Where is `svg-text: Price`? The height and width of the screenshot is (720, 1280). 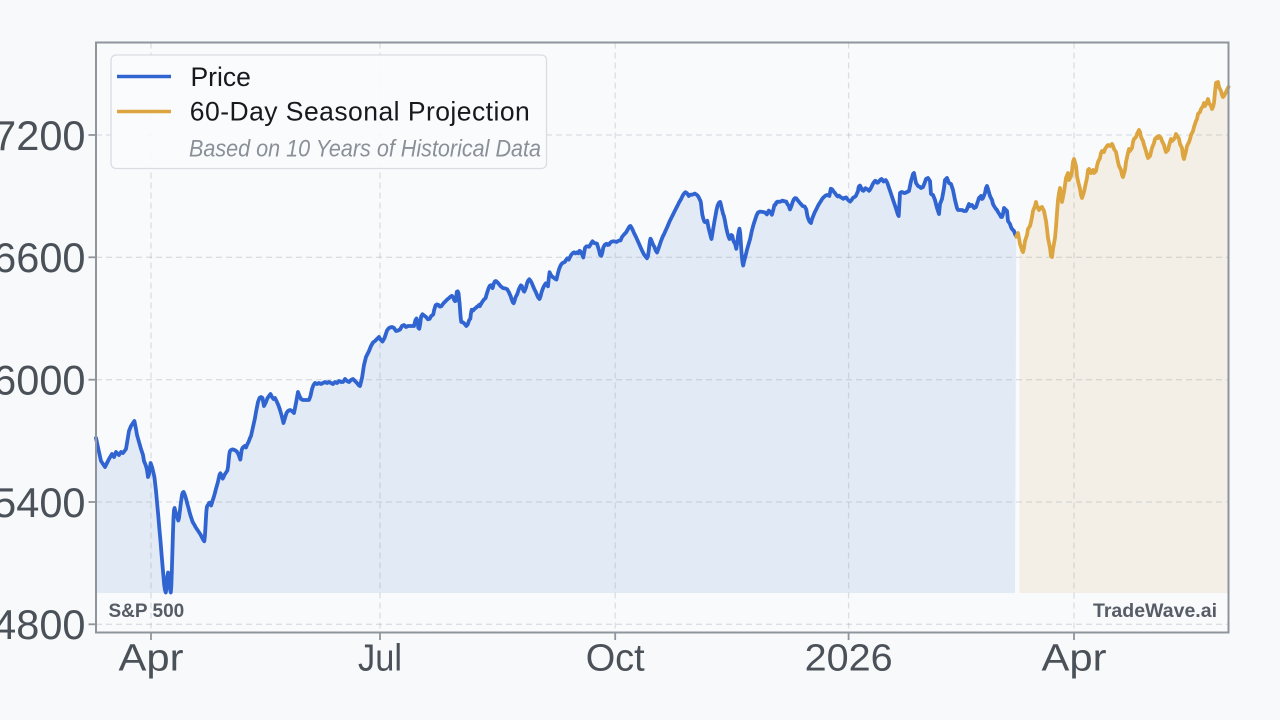
svg-text: Price is located at coordinates (221, 77).